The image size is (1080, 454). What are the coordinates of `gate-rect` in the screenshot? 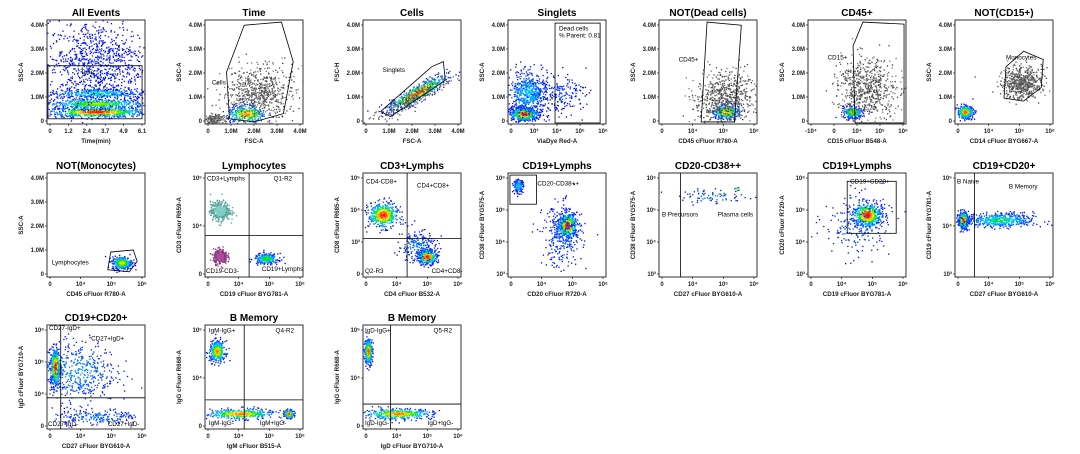 It's located at (95, 92).